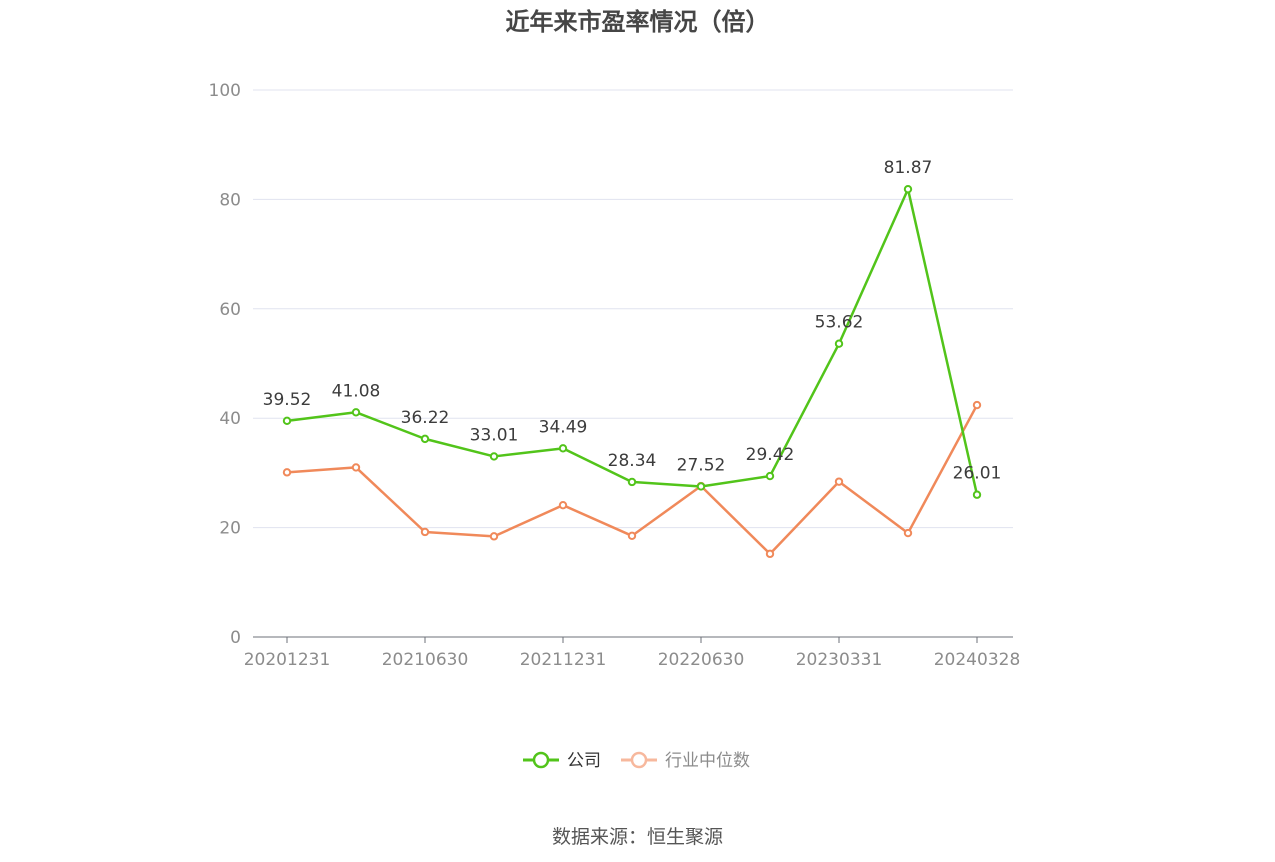 The width and height of the screenshot is (1275, 862). What do you see at coordinates (563, 660) in the screenshot?
I see `x-tick-label: 20211231` at bounding box center [563, 660].